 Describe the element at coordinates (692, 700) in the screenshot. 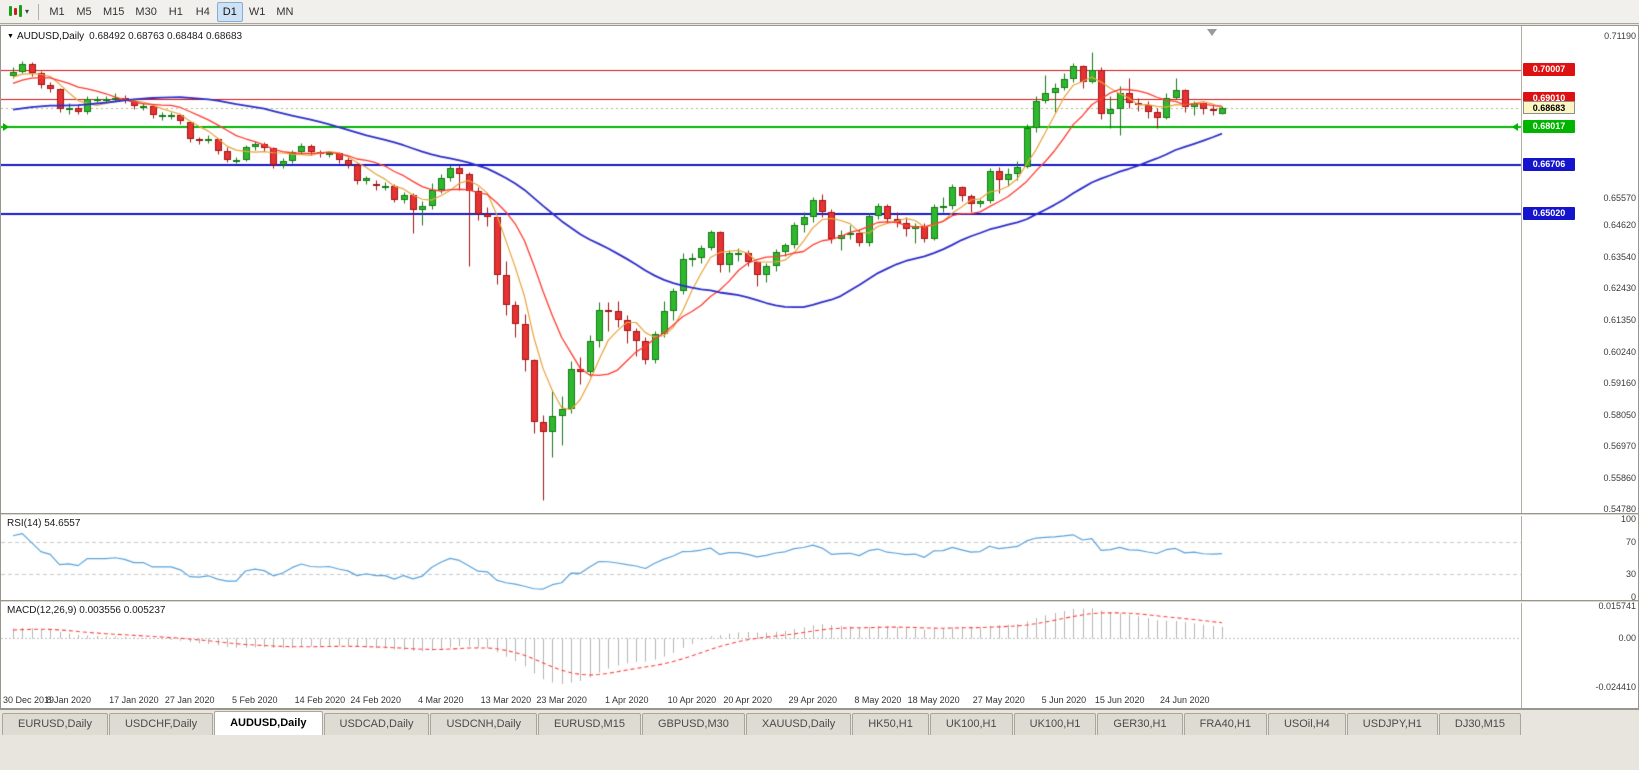

I see `date-axis-label: 10 Apr 2020` at that location.